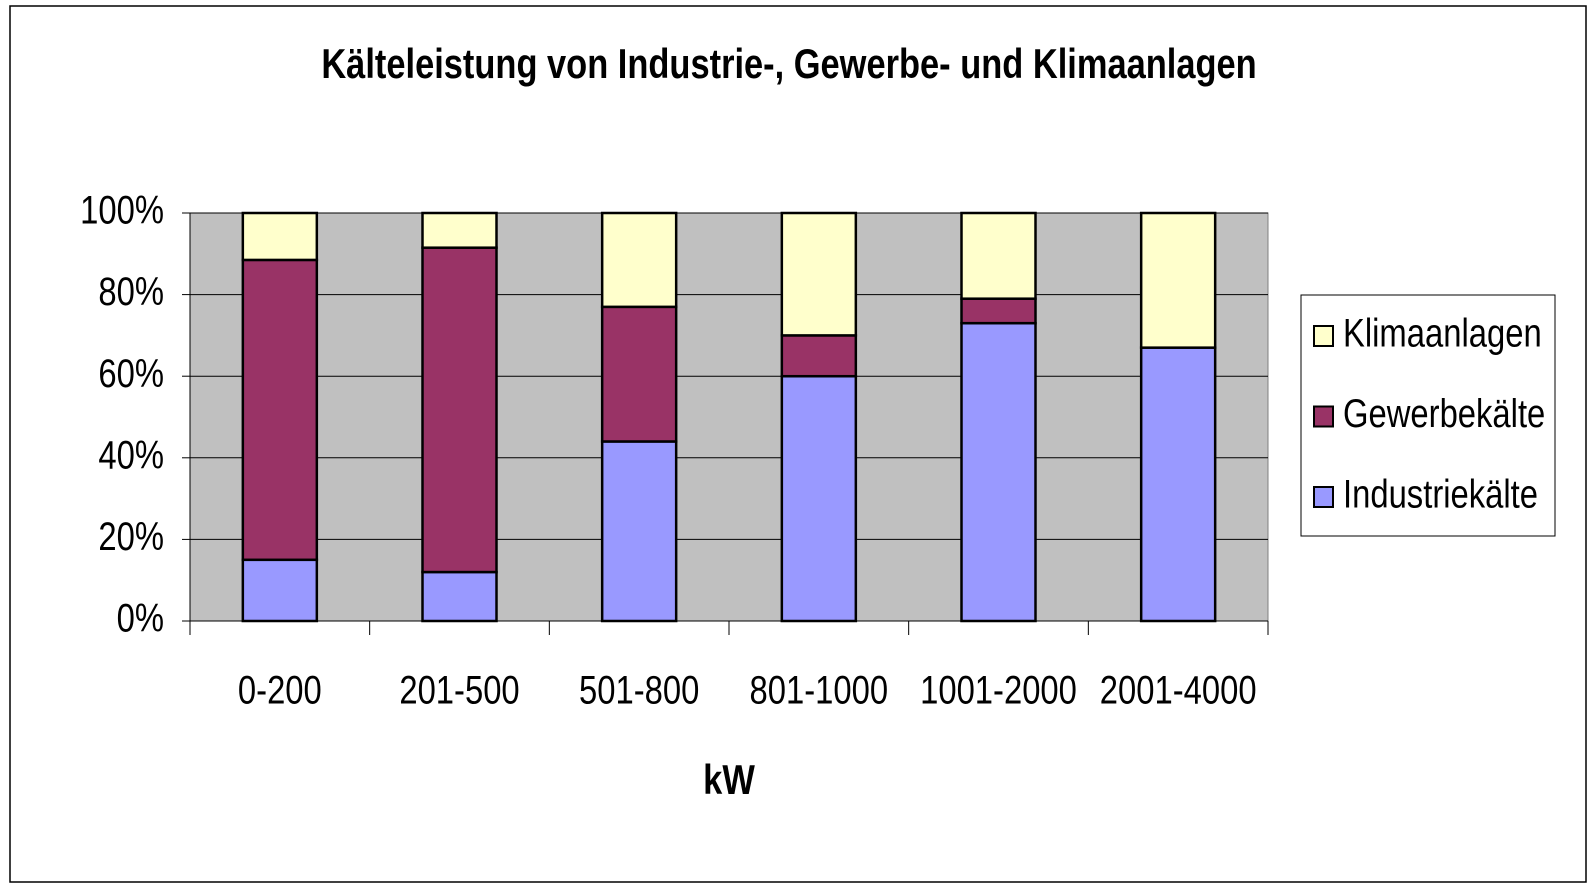  I want to click on x-tick-label: 801-1000, so click(819, 689).